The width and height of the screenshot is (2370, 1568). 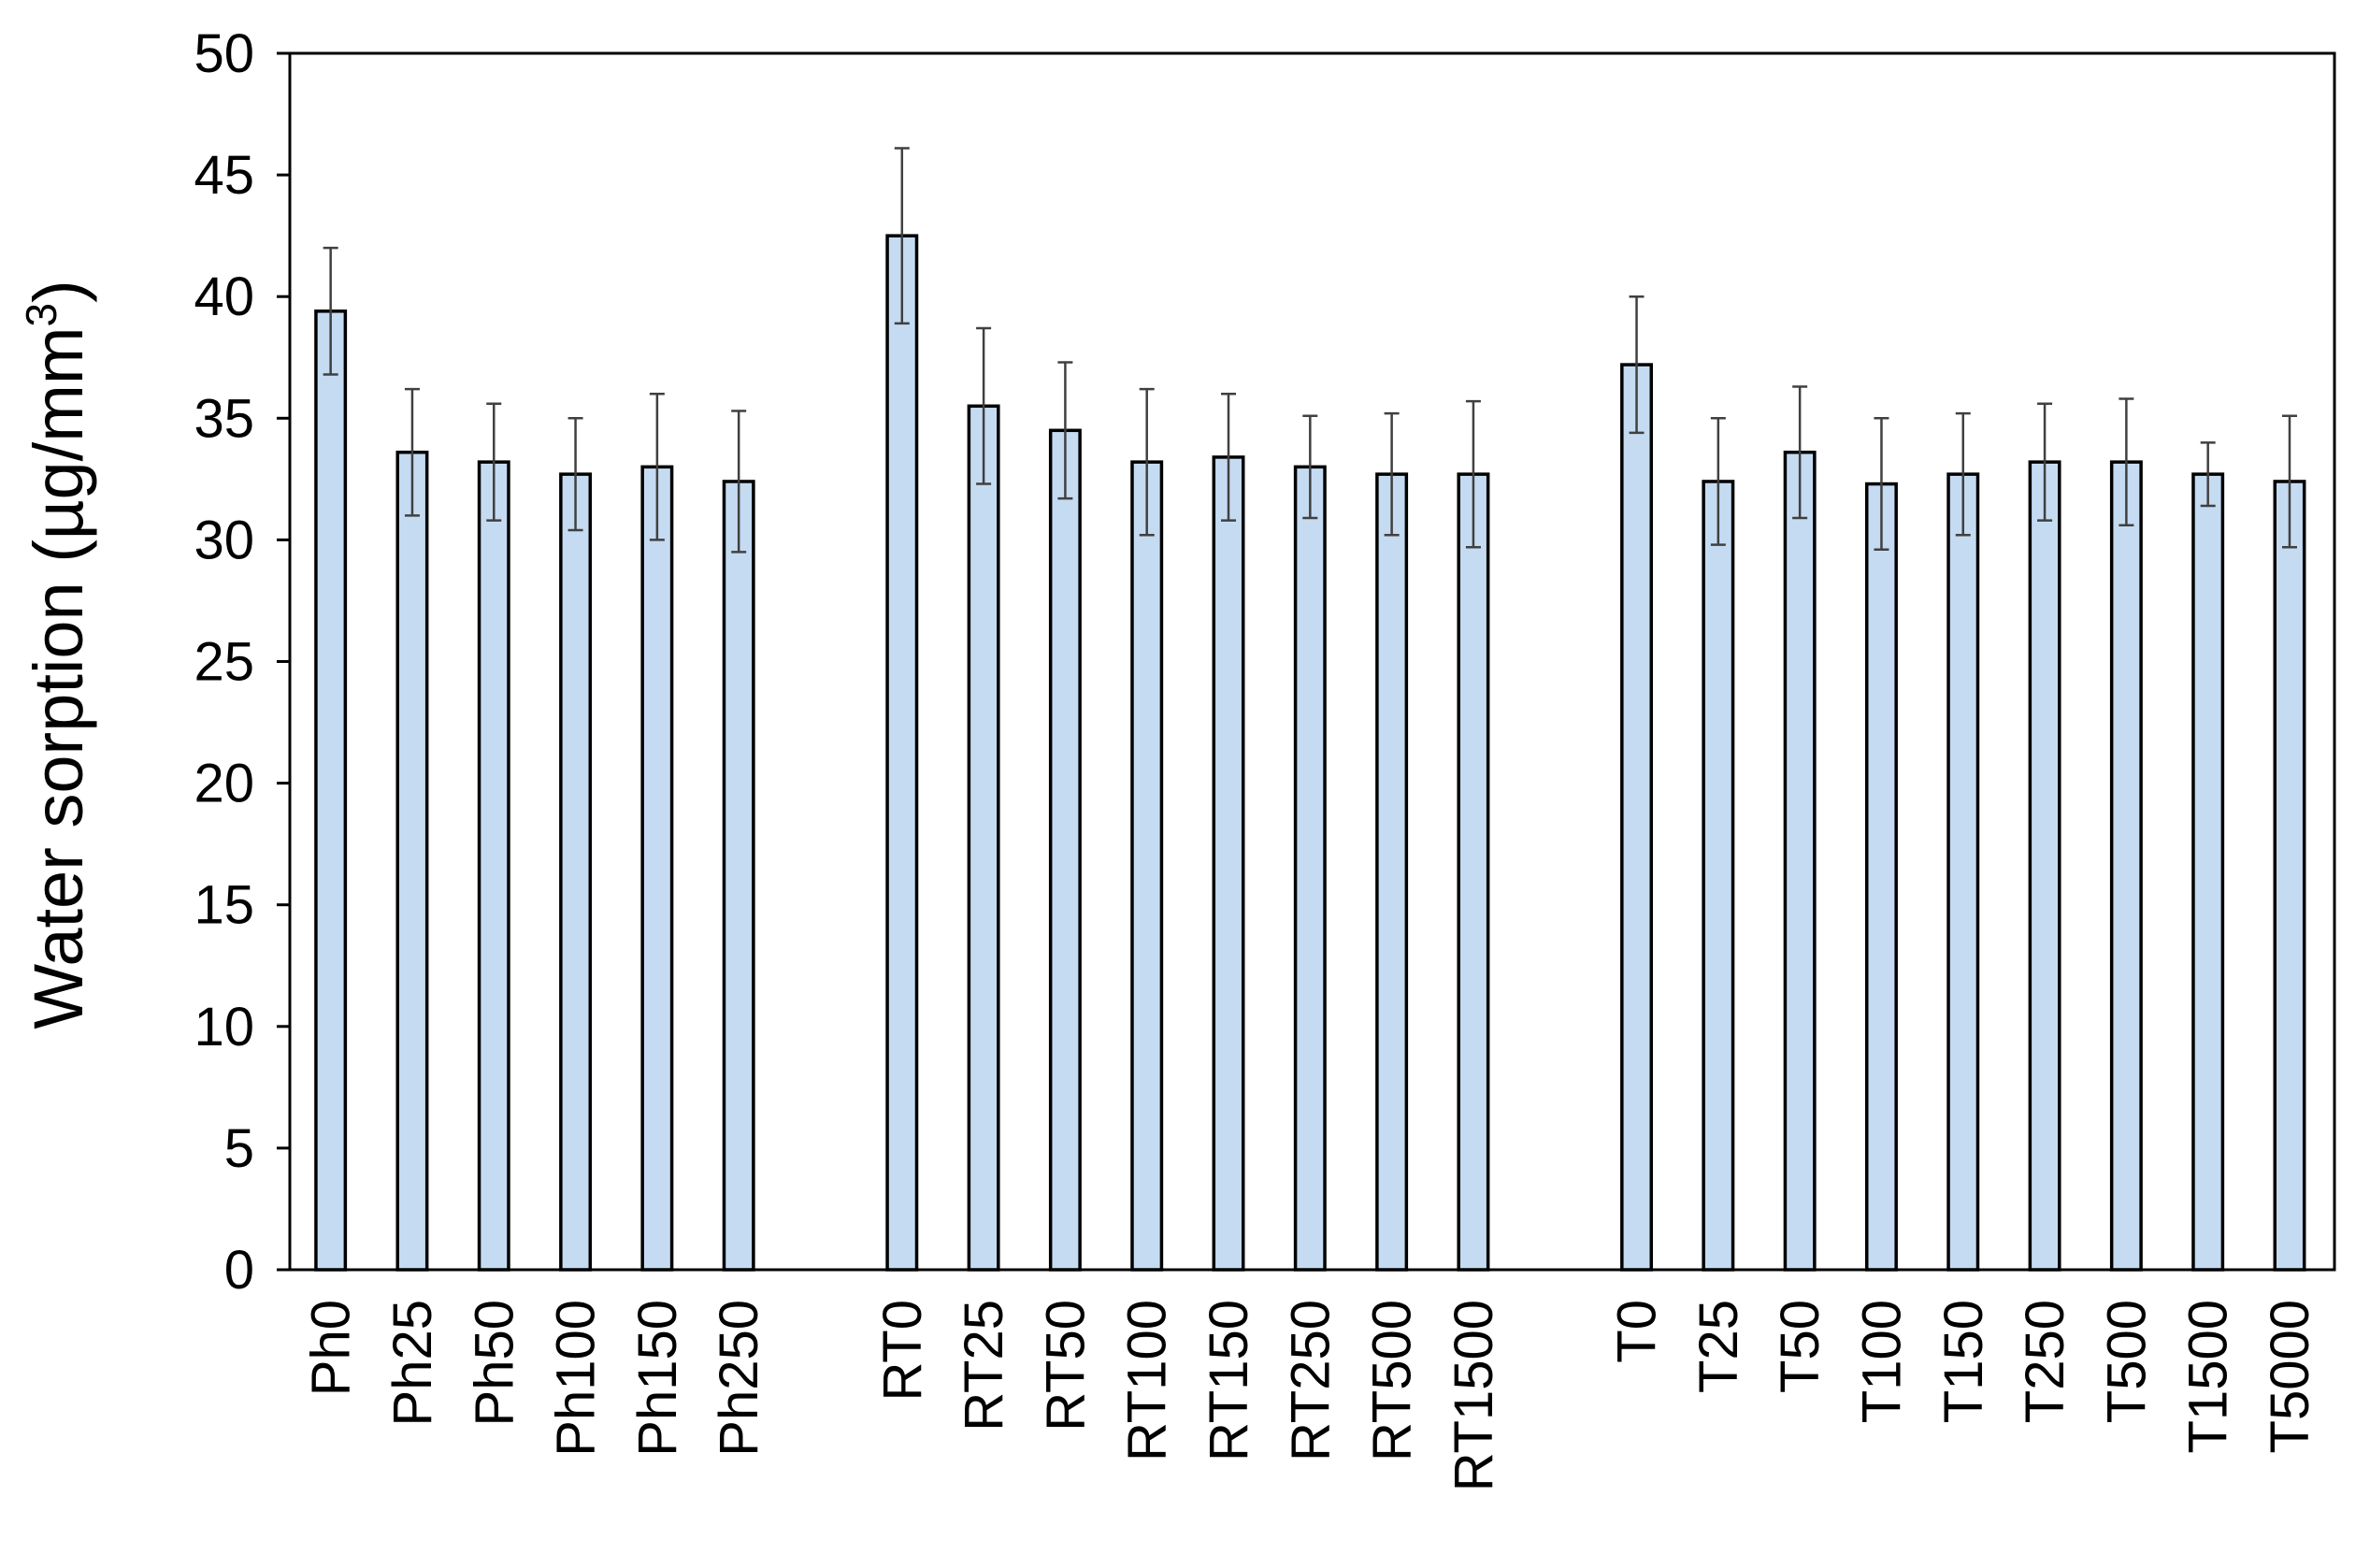 I want to click on error-bar-t5000, so click(x=2289, y=481).